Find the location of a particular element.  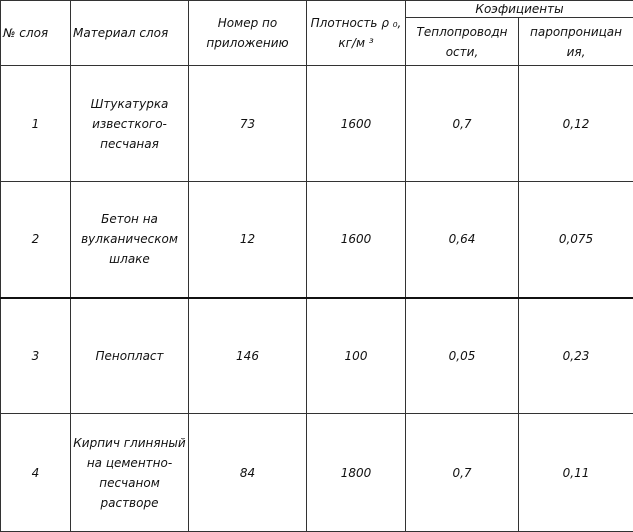

header-coefficients: Коэфициенты is located at coordinates (519, 9).